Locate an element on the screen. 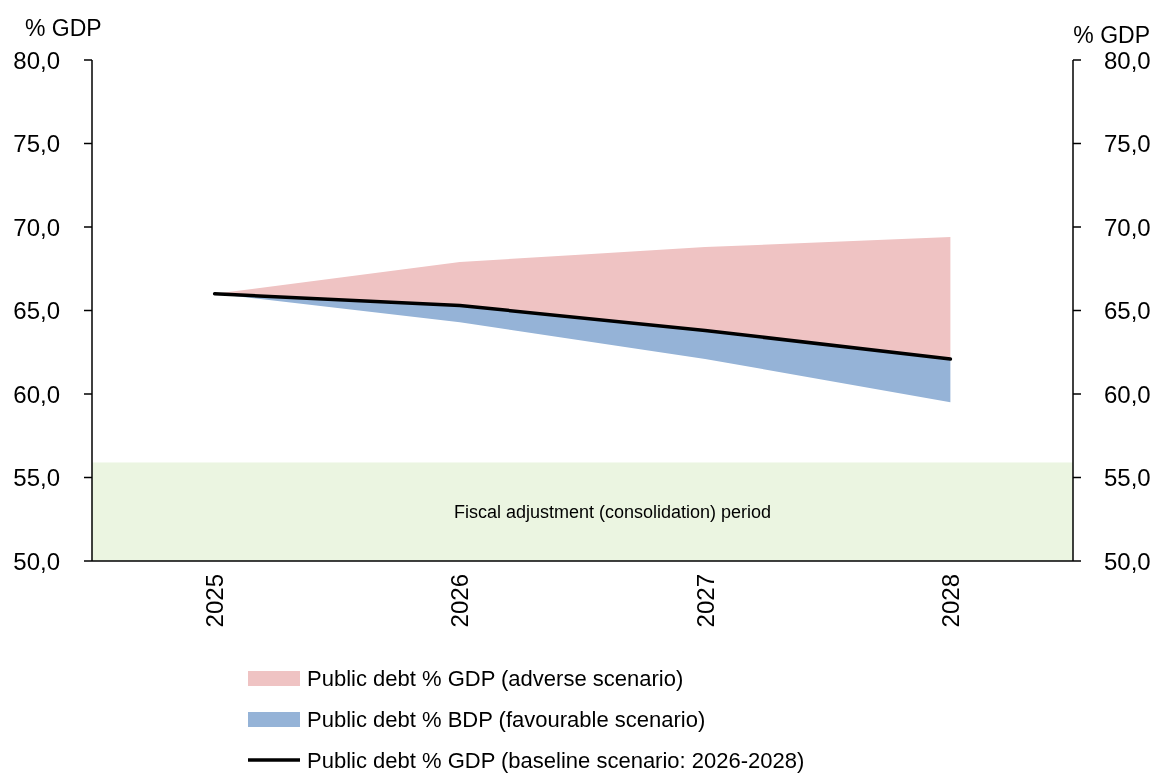 The image size is (1154, 773). x-tick-label: 2028 is located at coordinates (950, 601).